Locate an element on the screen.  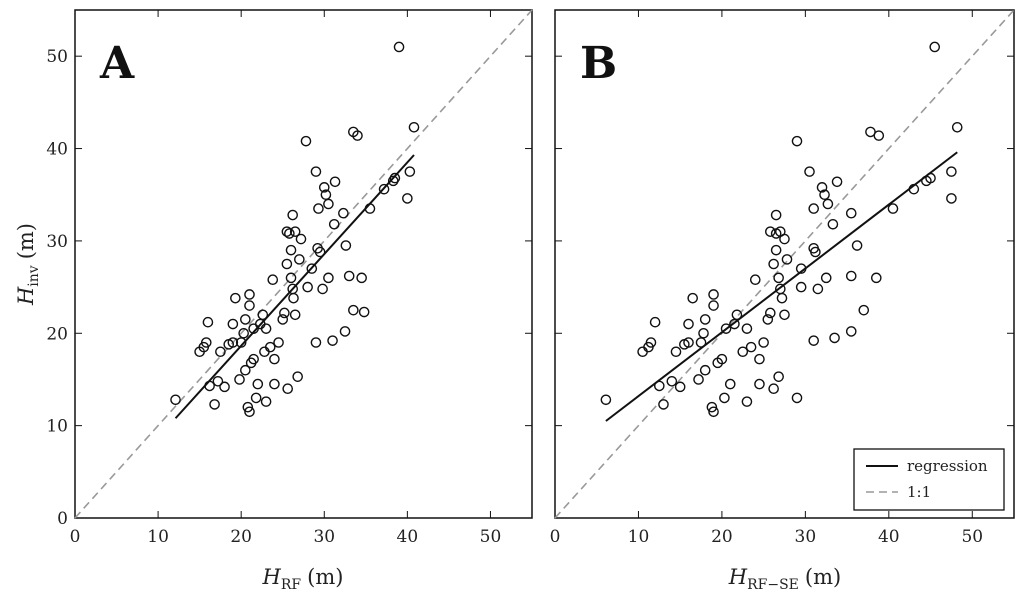
x-tick-label: 40 is located at coordinates (408, 537).